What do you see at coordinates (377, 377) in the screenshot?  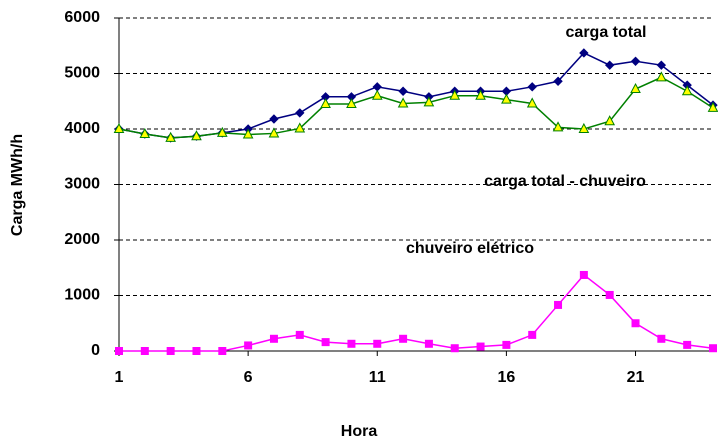 I see `x-tick-label: 11` at bounding box center [377, 377].